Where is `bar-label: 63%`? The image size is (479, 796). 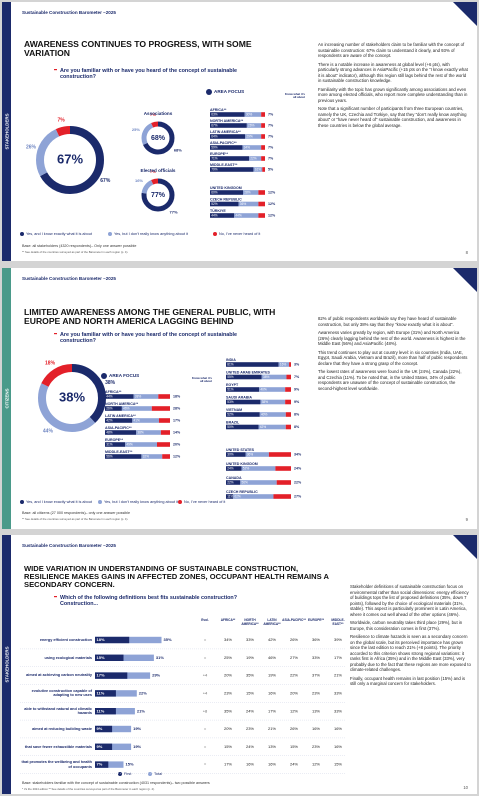
bar-label: 63% is located at coordinates (214, 114).